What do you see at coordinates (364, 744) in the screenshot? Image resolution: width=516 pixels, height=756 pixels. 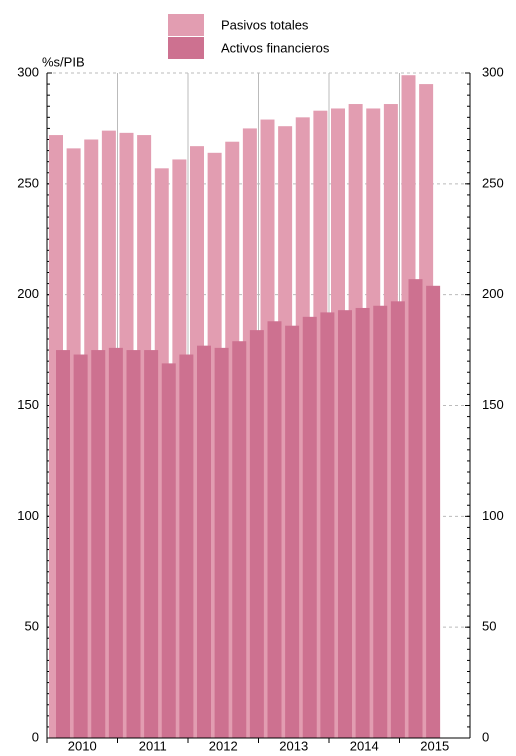 I see `x-tick-label: 2014` at bounding box center [364, 744].